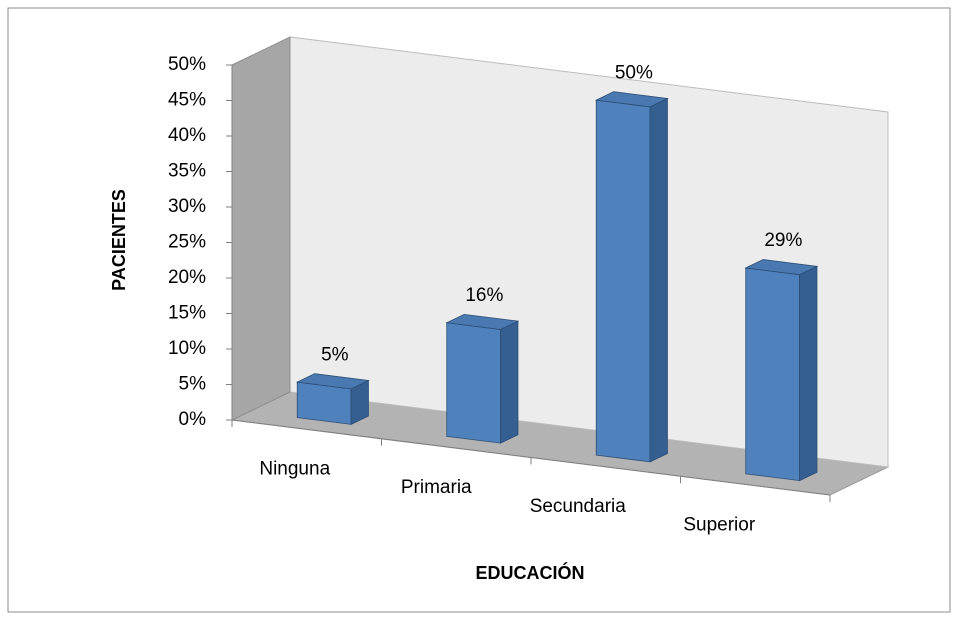 This screenshot has width=958, height=618. What do you see at coordinates (187, 348) in the screenshot?
I see `y-tick-label: 10%` at bounding box center [187, 348].